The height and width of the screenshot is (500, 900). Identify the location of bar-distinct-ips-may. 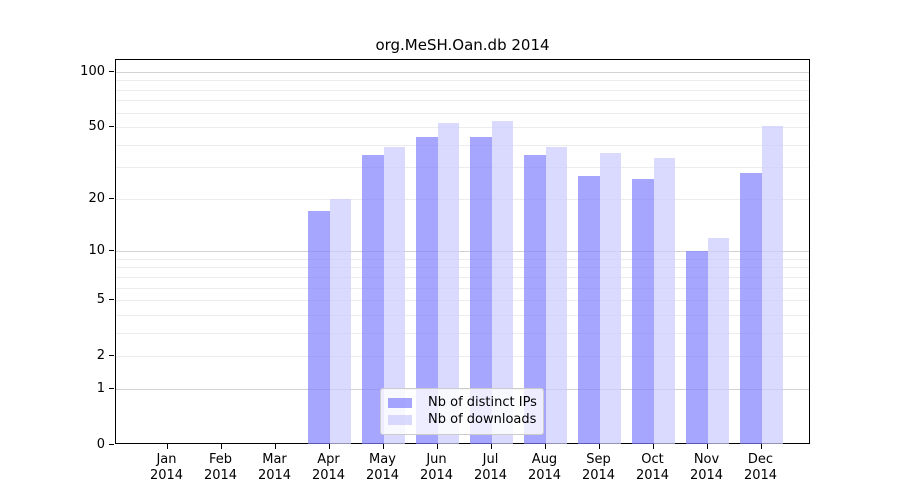
(373, 299).